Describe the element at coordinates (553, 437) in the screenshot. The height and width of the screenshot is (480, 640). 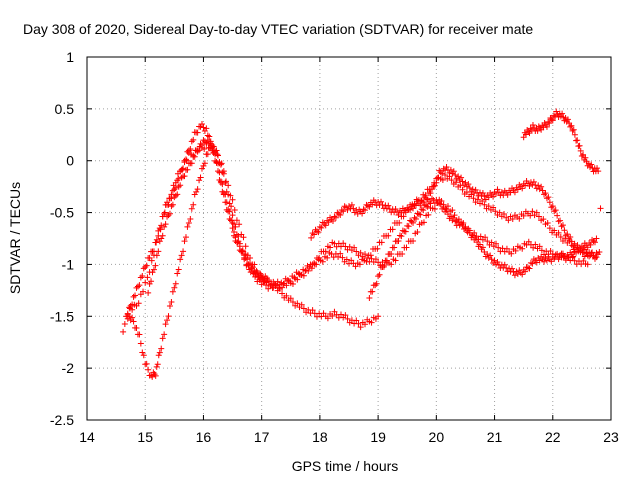
I see `x-tick-label: 22` at that location.